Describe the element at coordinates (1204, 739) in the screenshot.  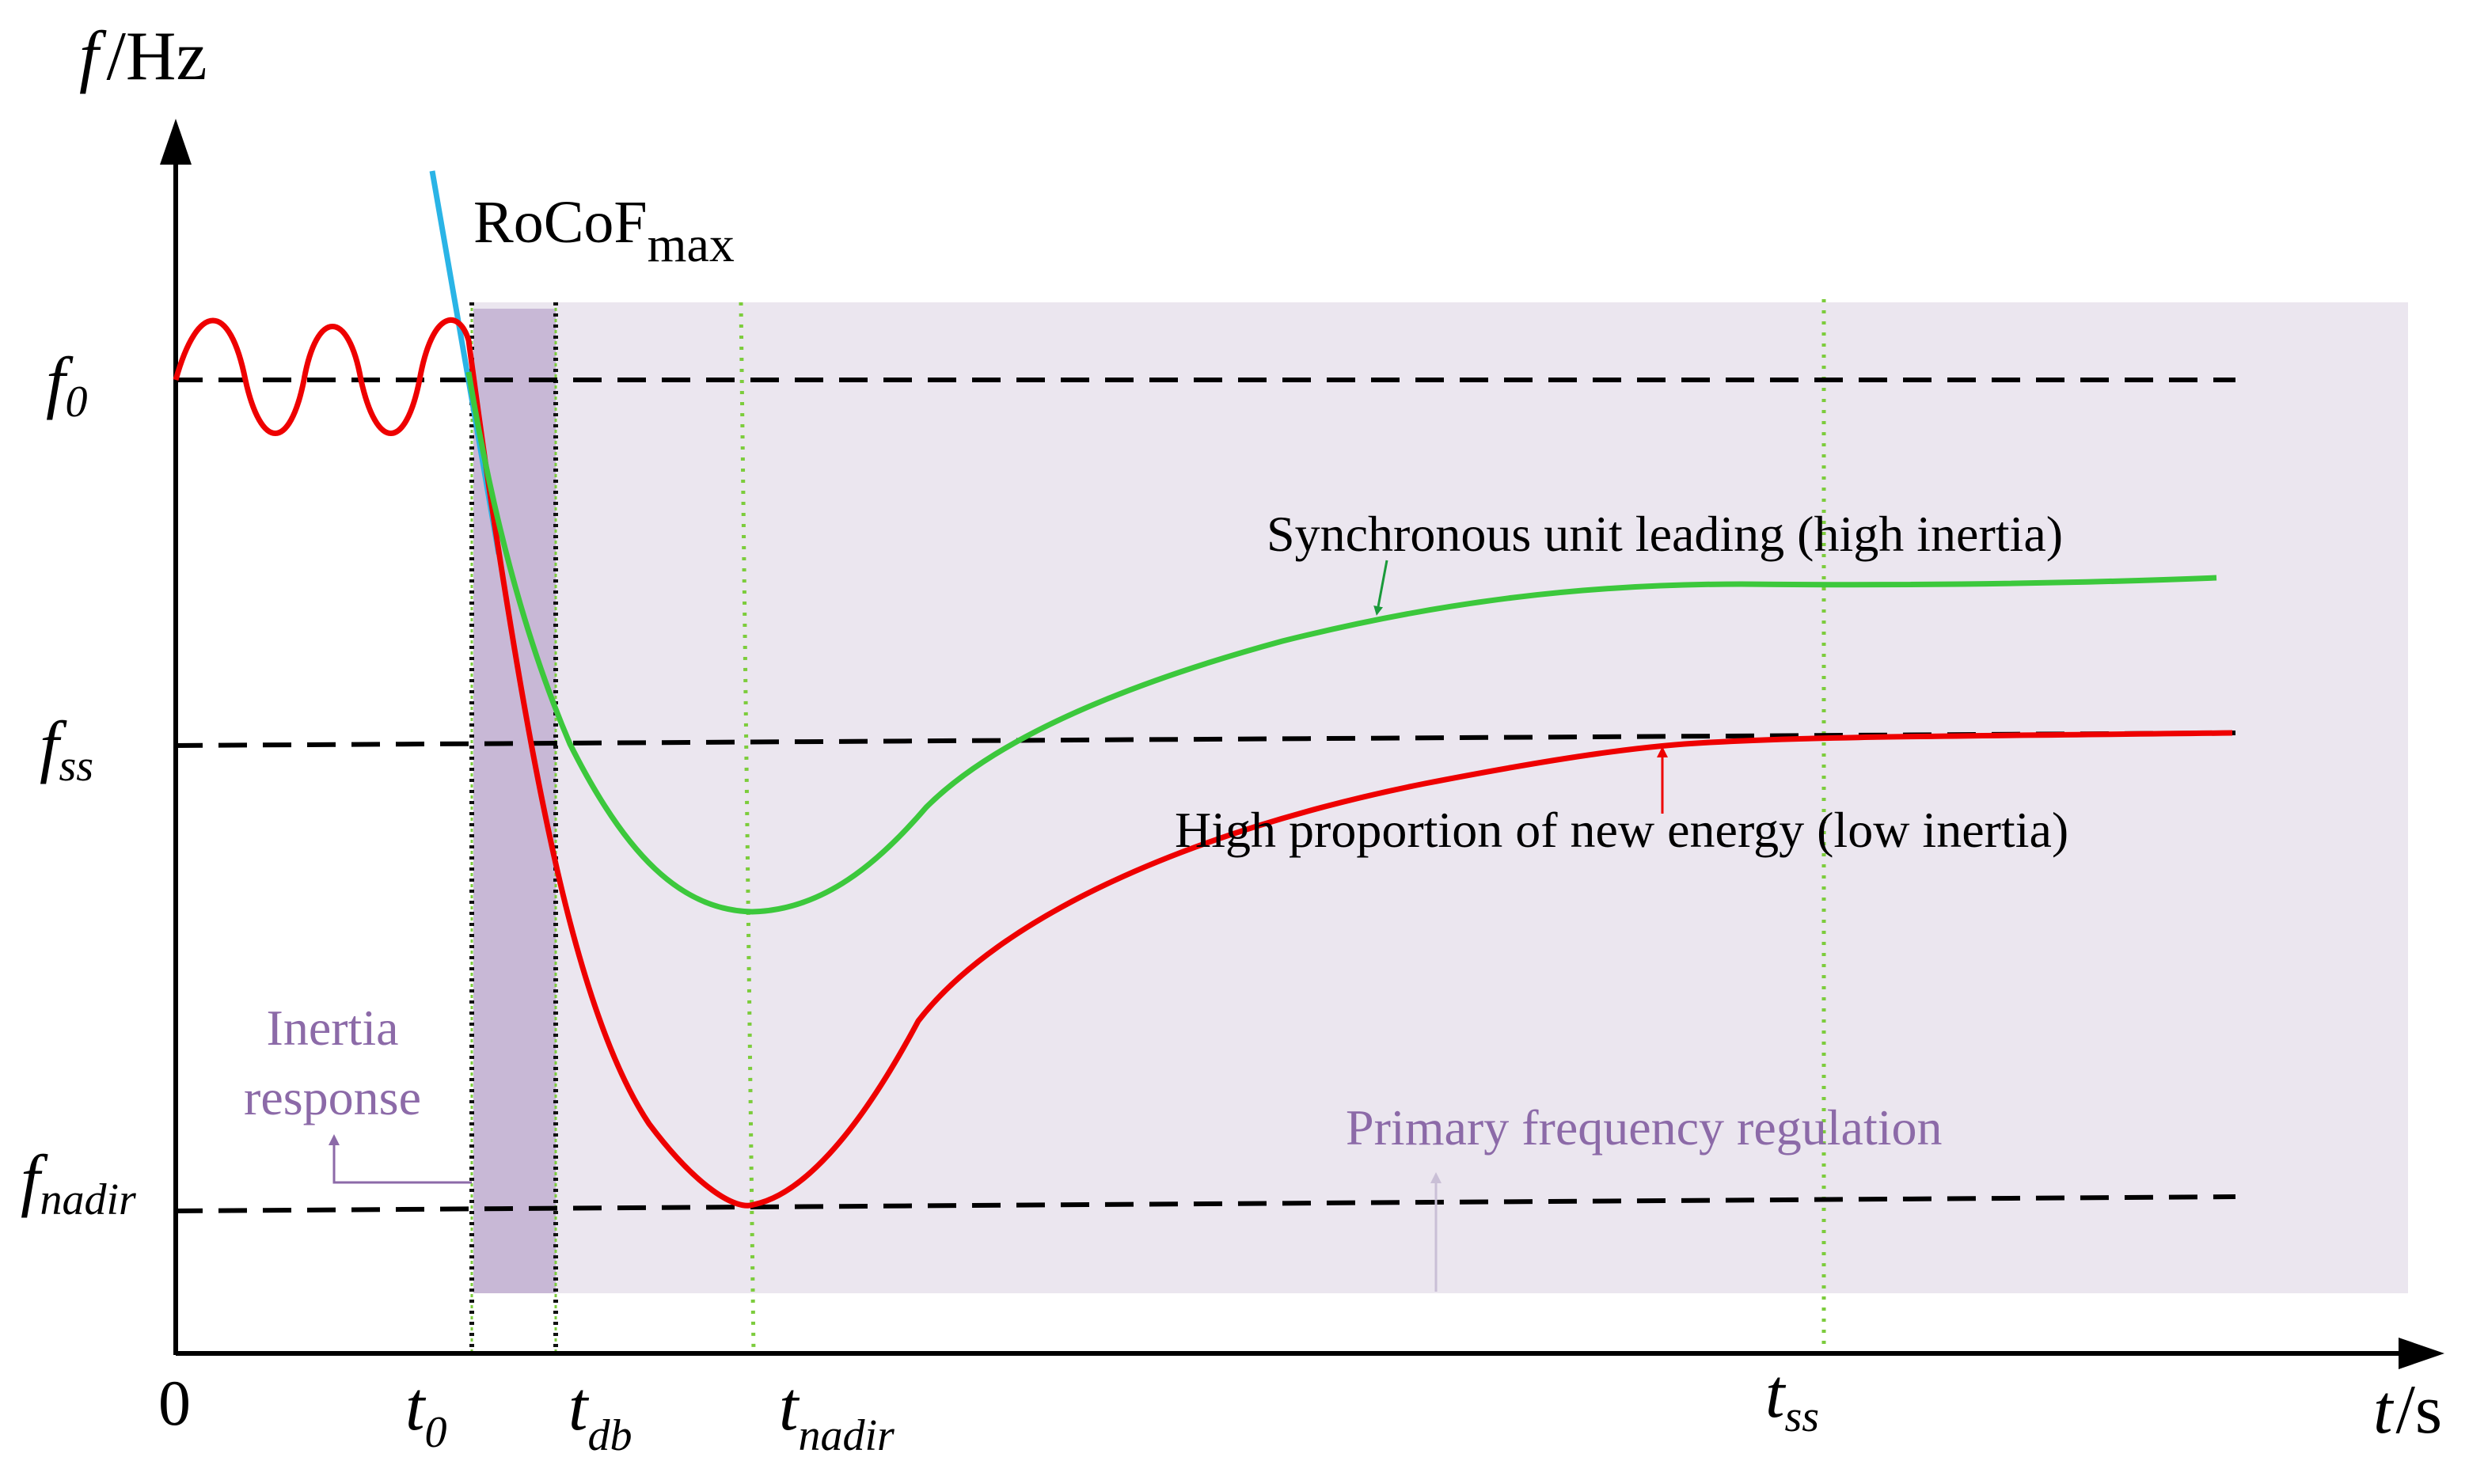
I see `fss-reference-line` at that location.